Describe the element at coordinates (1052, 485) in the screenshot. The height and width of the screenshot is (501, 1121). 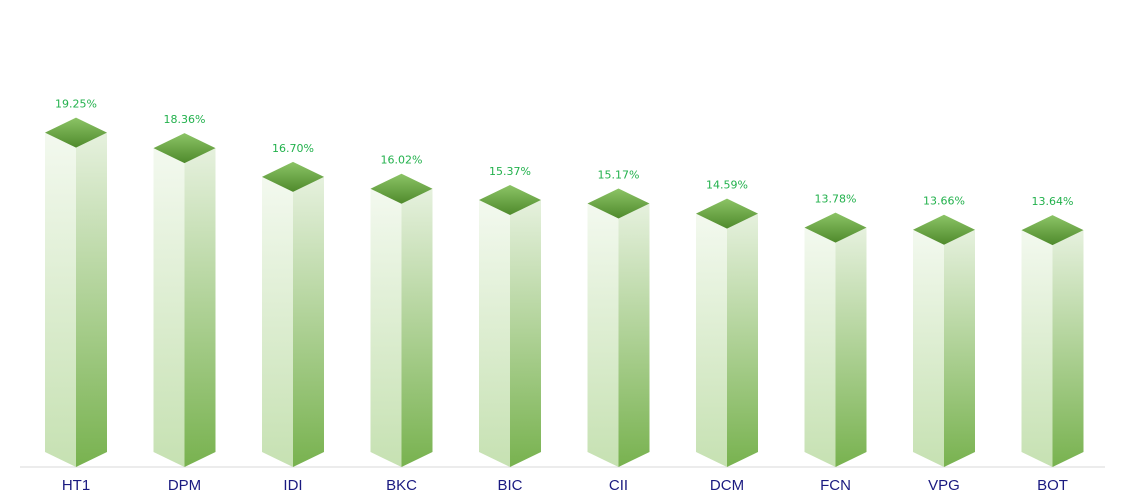
I see `category-label: BOT` at that location.